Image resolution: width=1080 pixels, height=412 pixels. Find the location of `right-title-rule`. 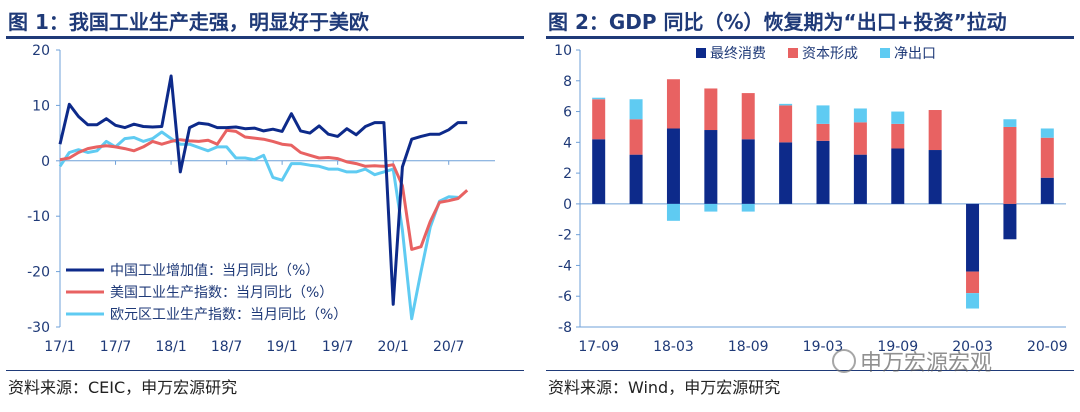

right-title-rule is located at coordinates (810, 37).